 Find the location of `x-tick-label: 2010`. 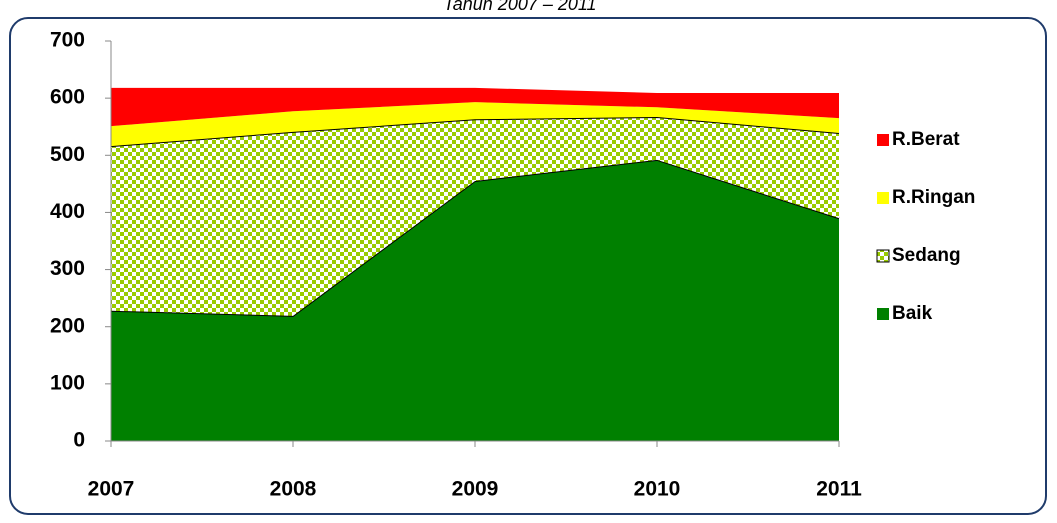

x-tick-label: 2010 is located at coordinates (657, 489).